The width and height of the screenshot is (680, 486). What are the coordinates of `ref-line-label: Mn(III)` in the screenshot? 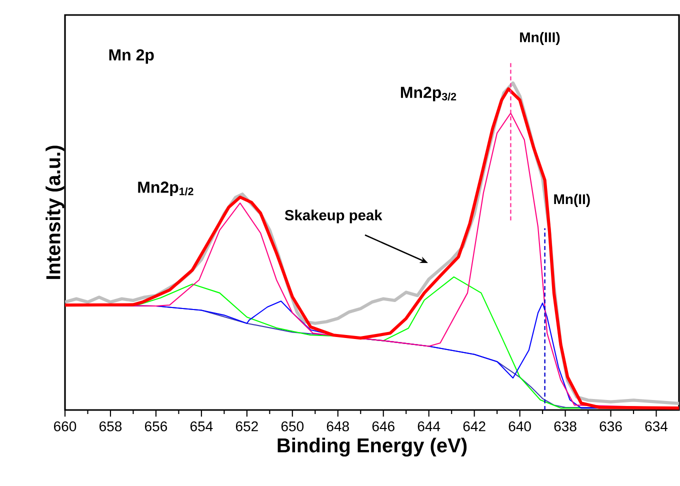 It's located at (540, 38).